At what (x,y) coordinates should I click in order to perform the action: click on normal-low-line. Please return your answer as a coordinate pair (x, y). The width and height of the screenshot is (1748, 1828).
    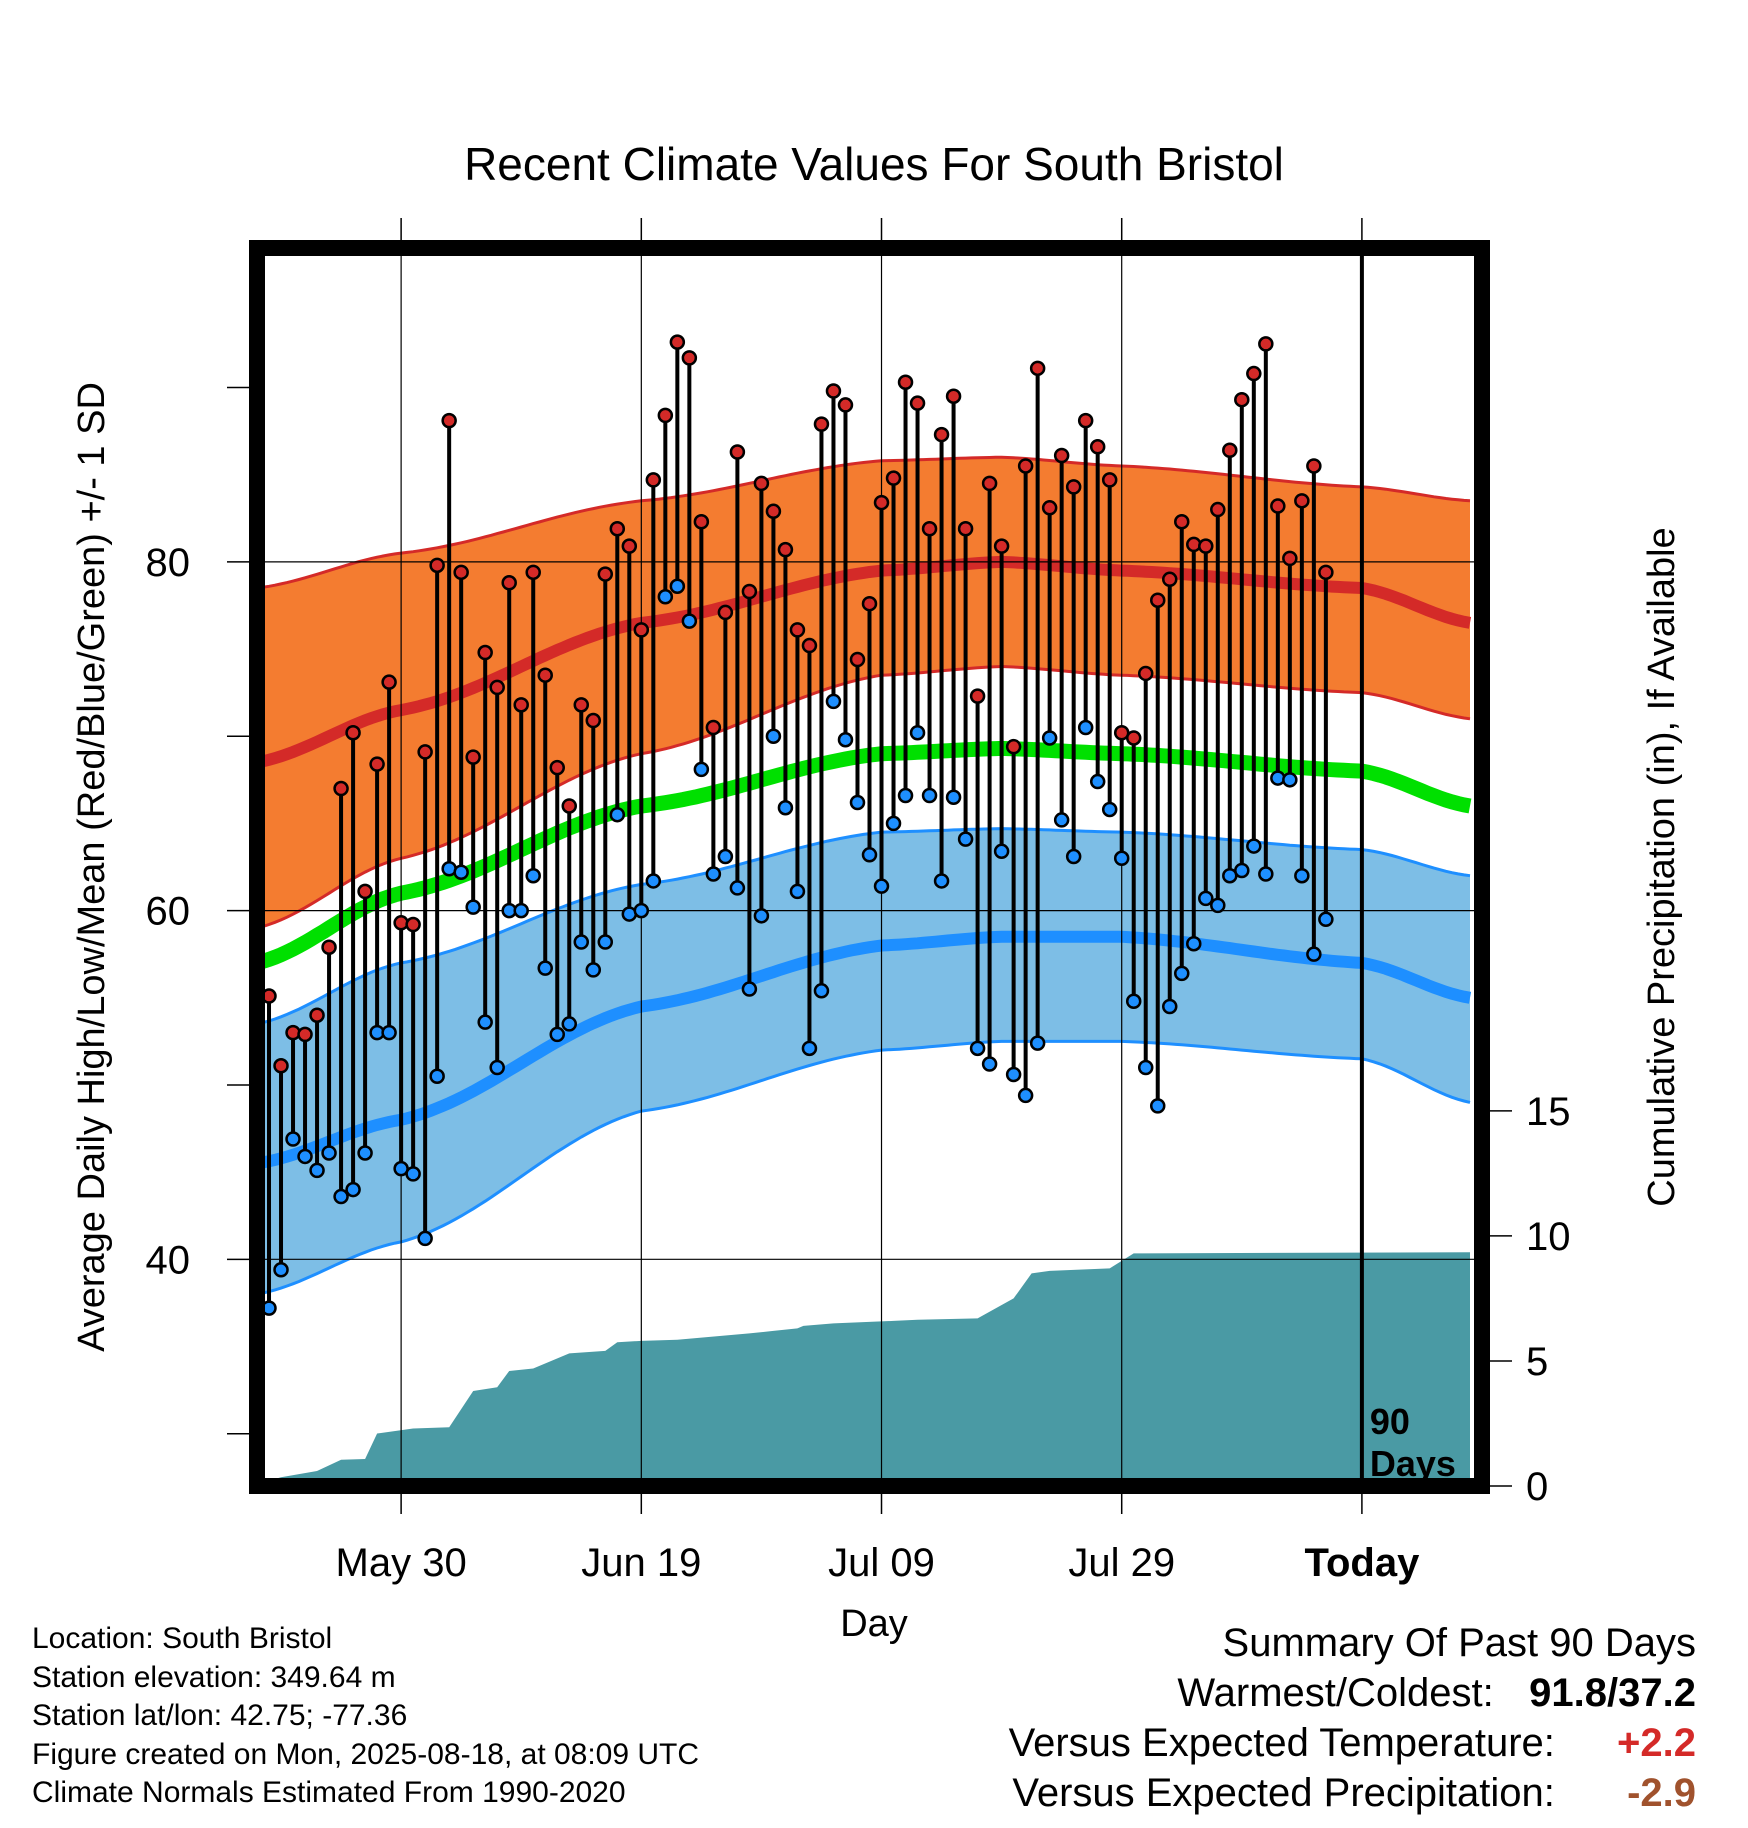
    Looking at the image, I should click on (864, 1050).